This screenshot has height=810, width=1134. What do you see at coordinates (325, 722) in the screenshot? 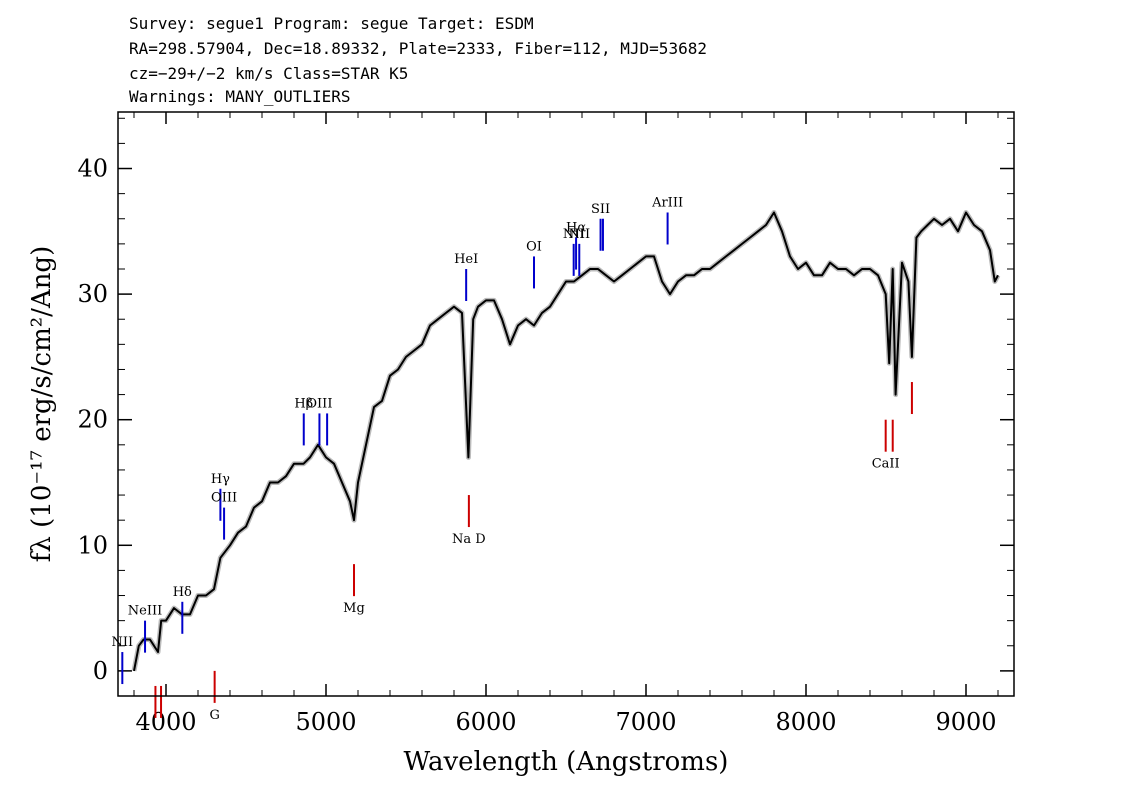
I see `x-tick-label: 5000` at bounding box center [325, 722].